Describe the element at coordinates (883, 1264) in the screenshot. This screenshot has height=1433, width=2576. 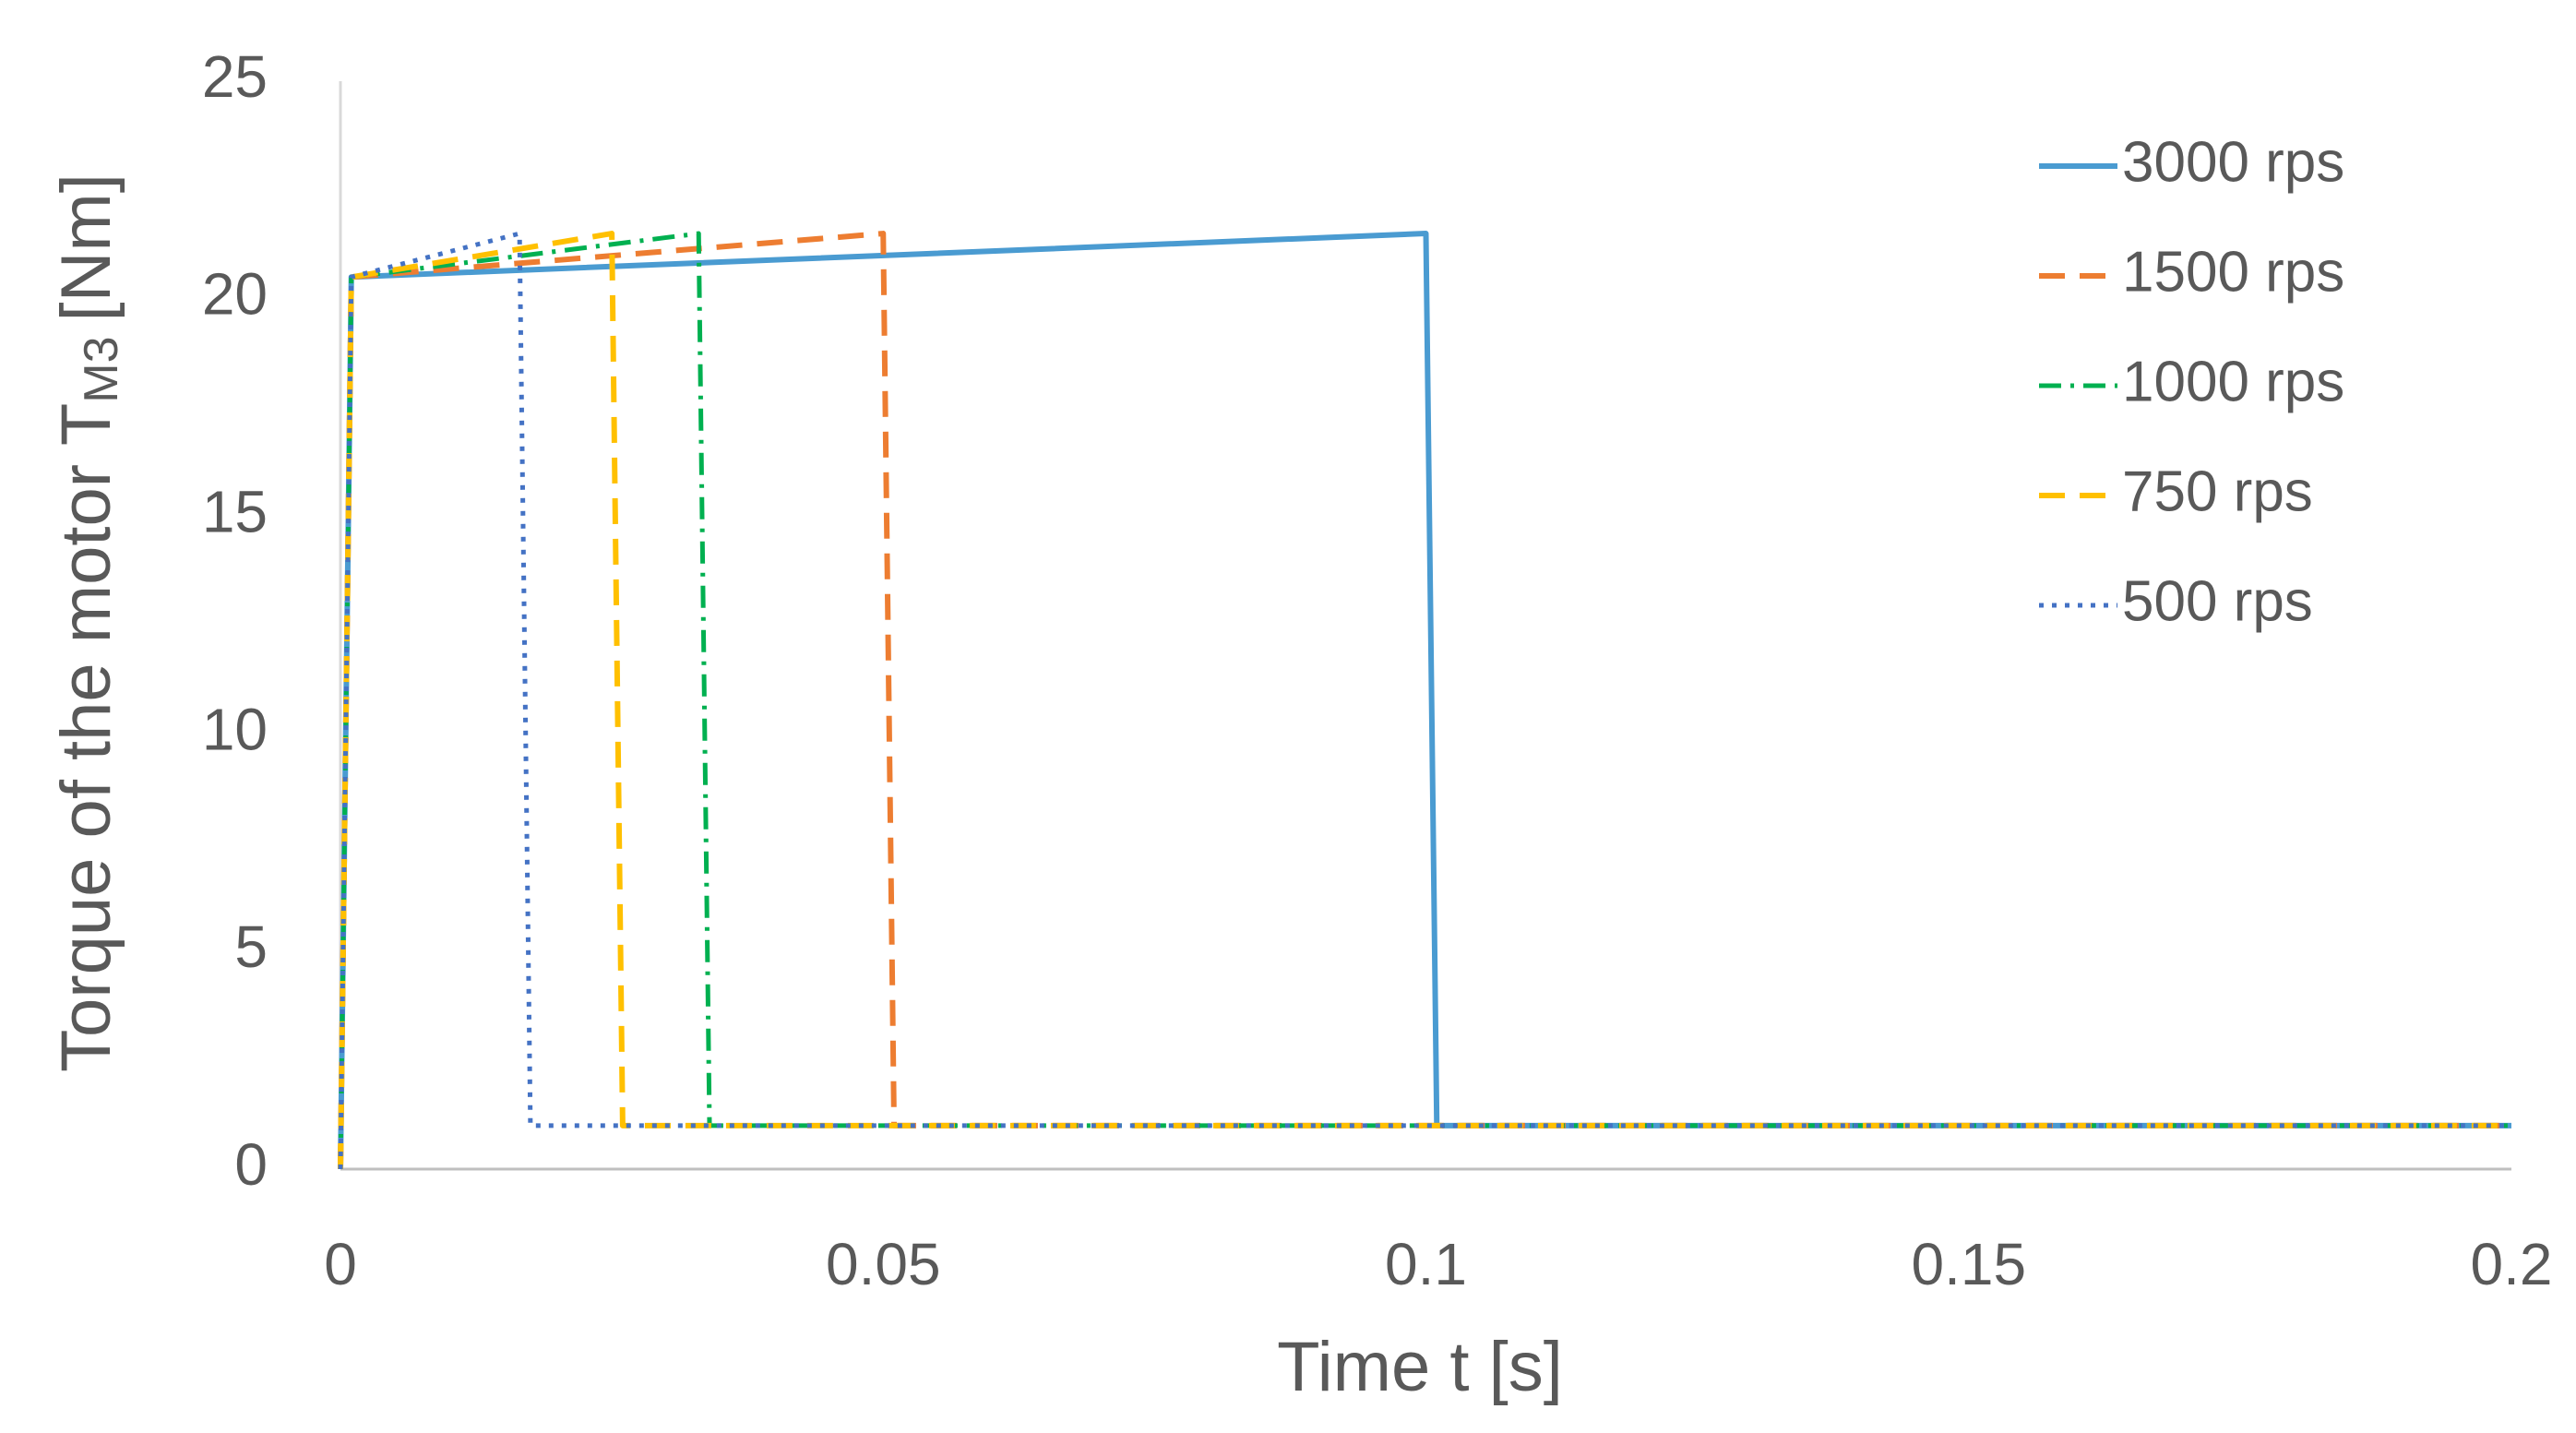
I see `x-tick-label: 0.05` at that location.